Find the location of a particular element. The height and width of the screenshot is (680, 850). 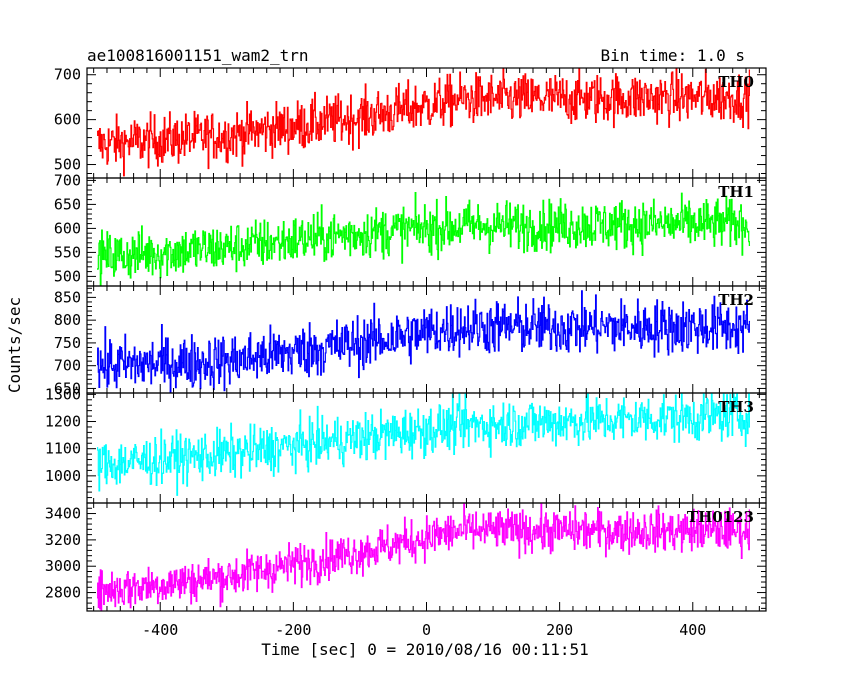

series-line-th0123 is located at coordinates (423, 557).